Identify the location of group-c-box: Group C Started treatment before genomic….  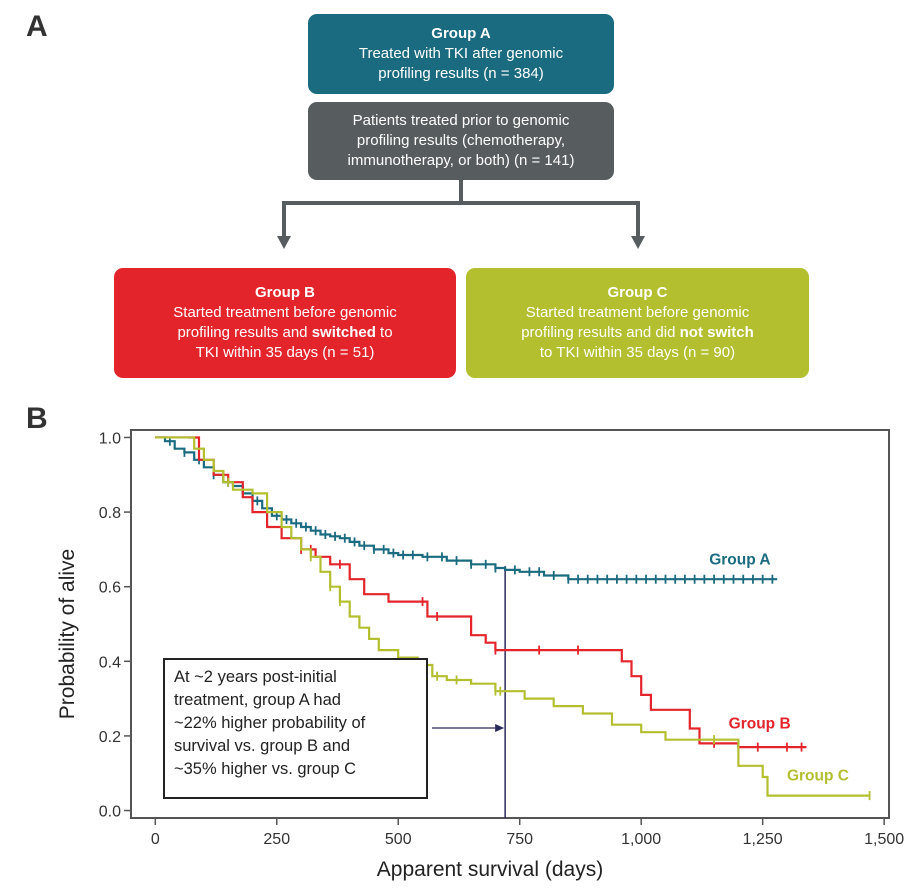
(637, 323).